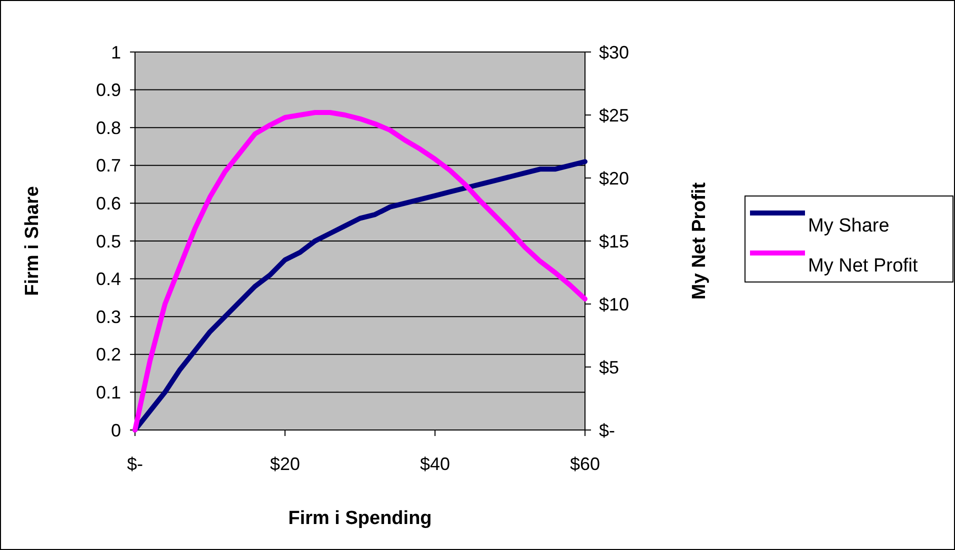 The height and width of the screenshot is (550, 955). I want to click on y-tick-label: 0.3, so click(108, 316).